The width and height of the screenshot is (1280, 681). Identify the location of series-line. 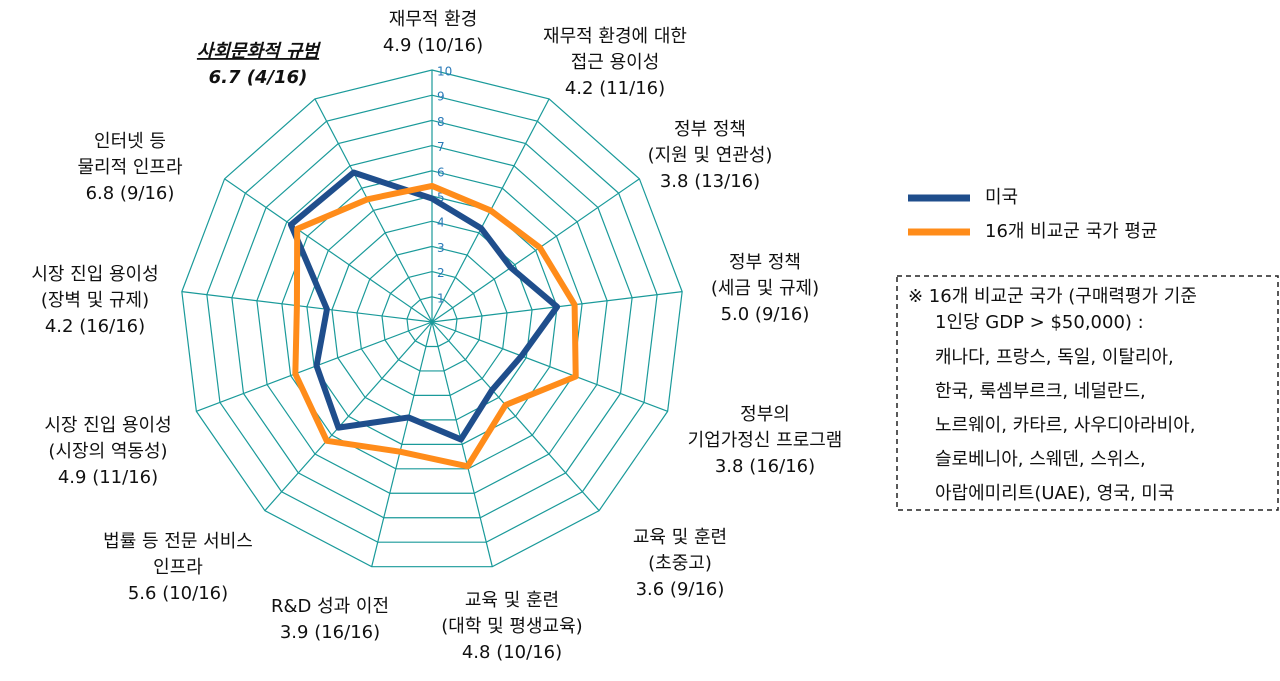
(435, 326).